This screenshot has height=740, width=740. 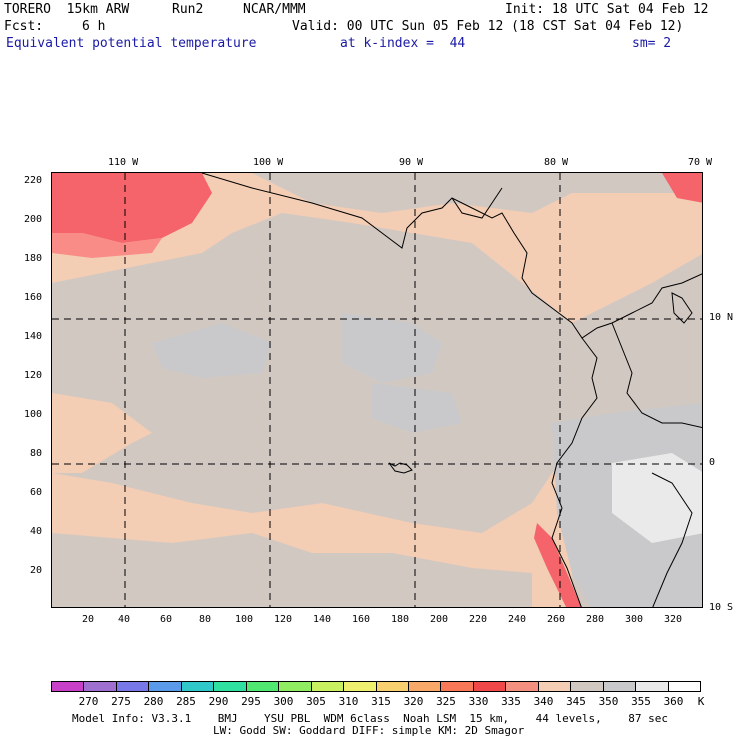 I want to click on x-tick: 280, so click(x=595, y=619).